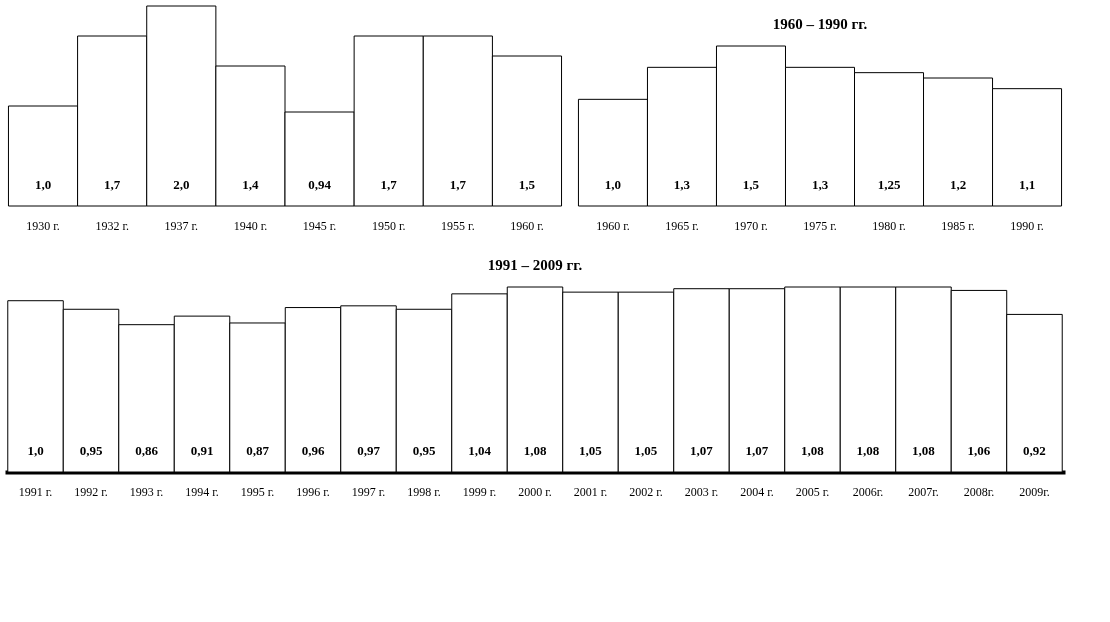 The height and width of the screenshot is (622, 1110). I want to click on data-label: 1,06, so click(979, 450).